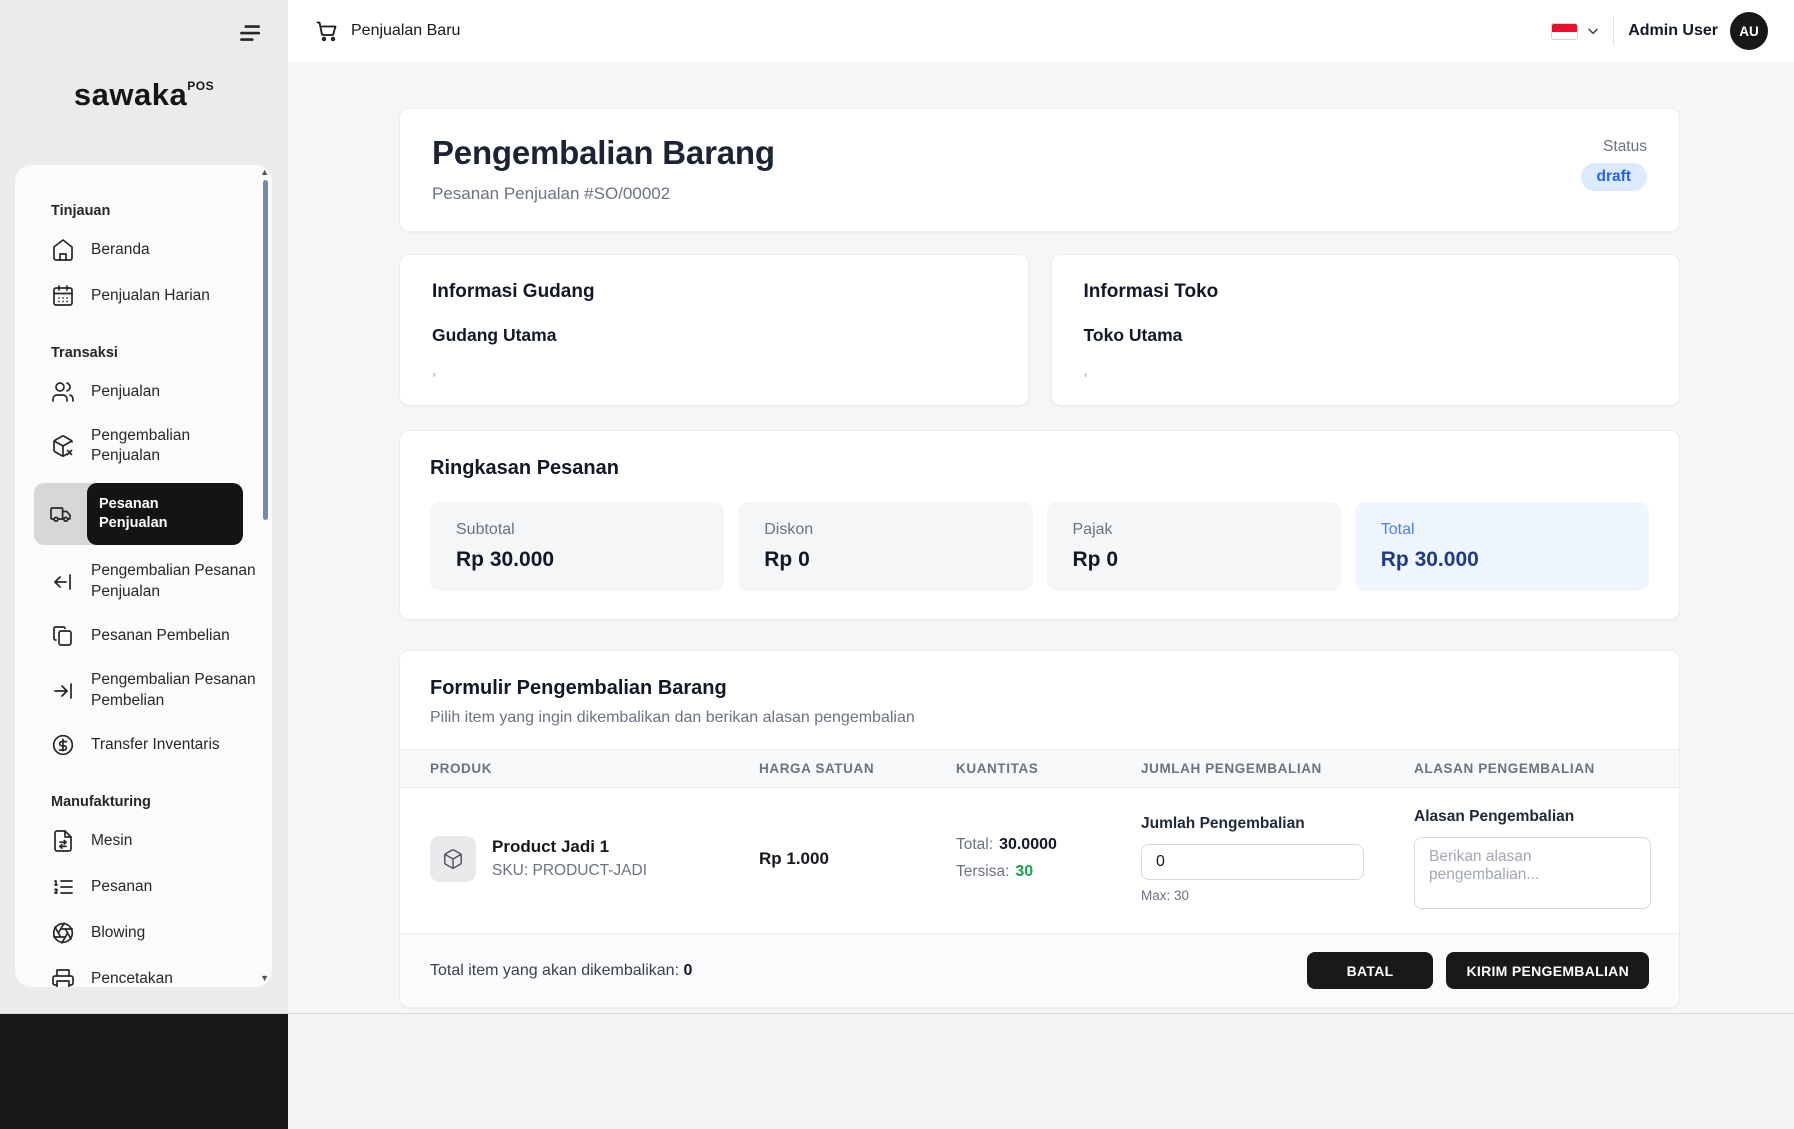  Describe the element at coordinates (1365, 330) in the screenshot. I see `store-info-card: Informasi Toko Toko Utama ,` at that location.